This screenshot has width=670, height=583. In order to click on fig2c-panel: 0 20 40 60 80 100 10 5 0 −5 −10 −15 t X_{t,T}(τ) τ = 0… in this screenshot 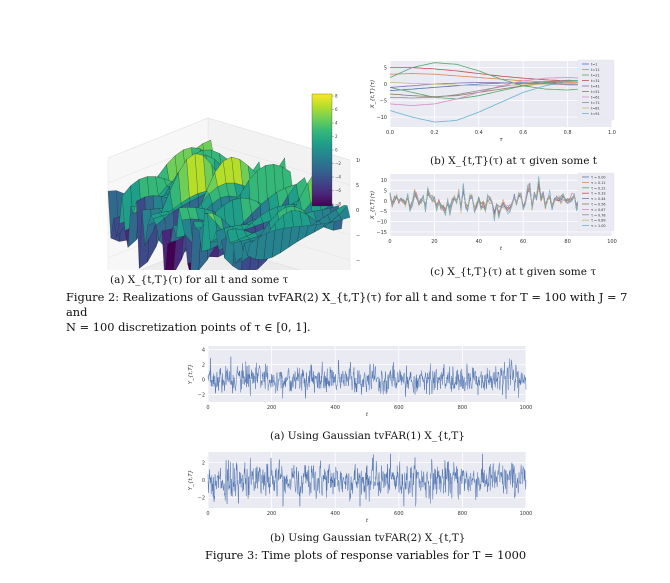, I will do `click(490, 216)`.